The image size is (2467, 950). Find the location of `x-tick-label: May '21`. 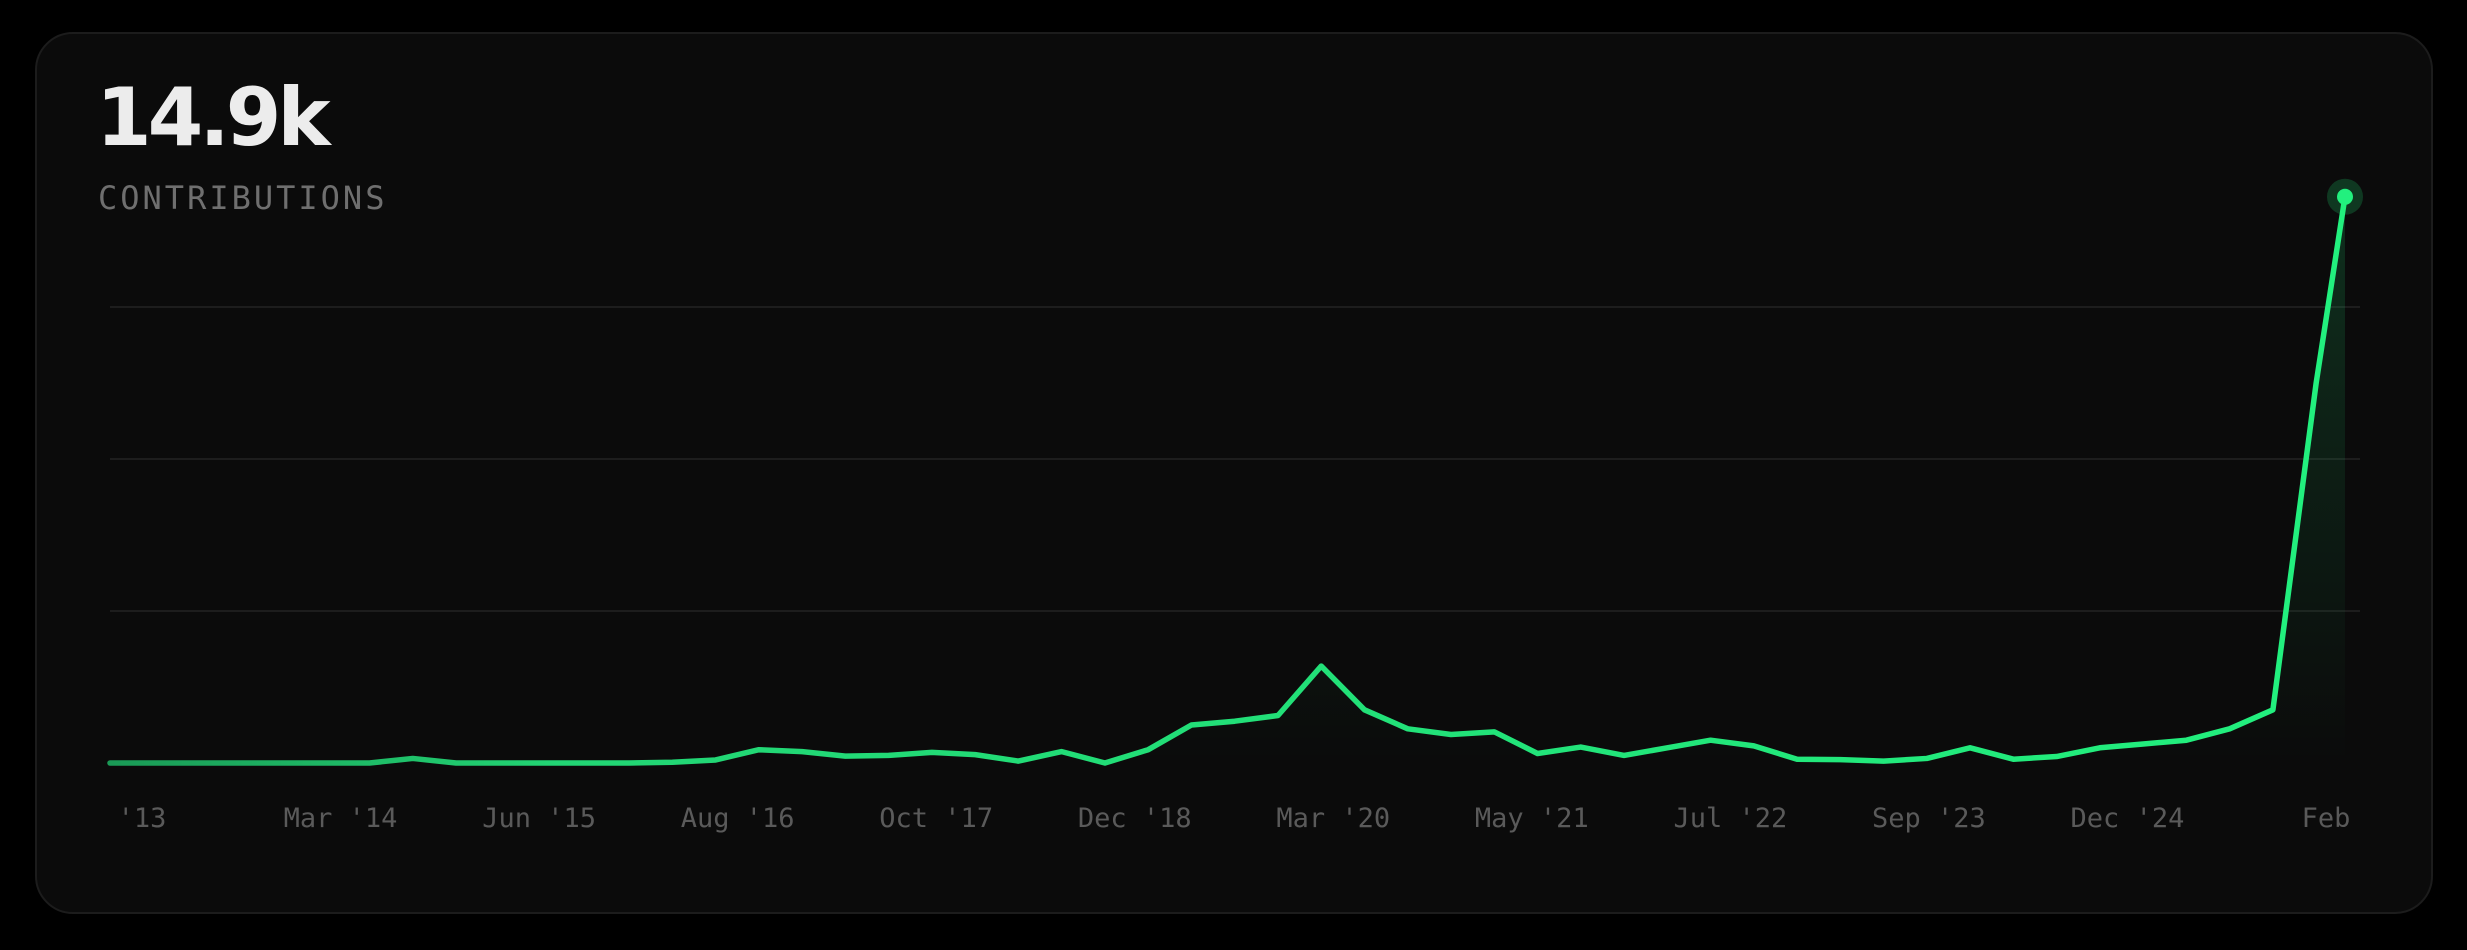

x-tick-label: May '21 is located at coordinates (1532, 818).